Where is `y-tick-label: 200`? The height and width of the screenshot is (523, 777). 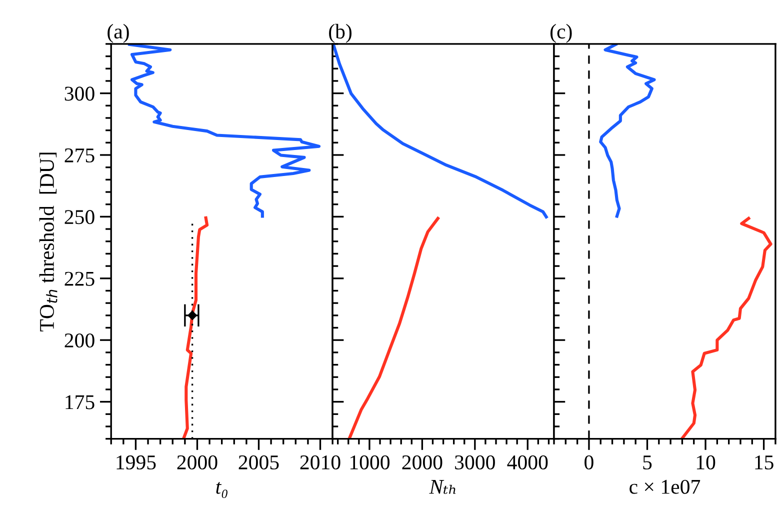 y-tick-label: 200 is located at coordinates (79, 340).